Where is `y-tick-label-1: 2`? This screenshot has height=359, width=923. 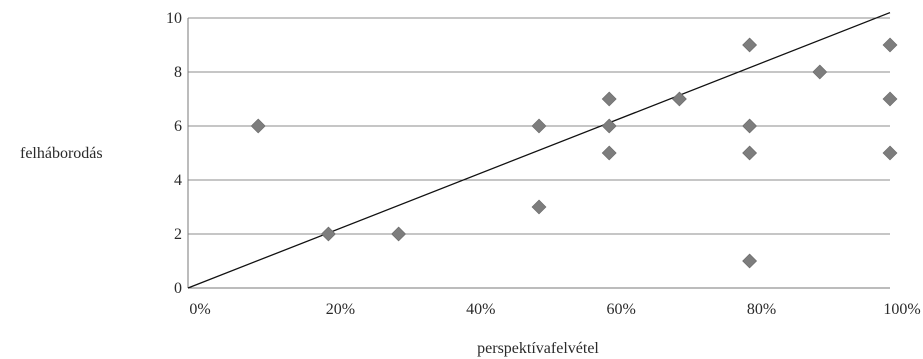
y-tick-label-1: 2 is located at coordinates (178, 234).